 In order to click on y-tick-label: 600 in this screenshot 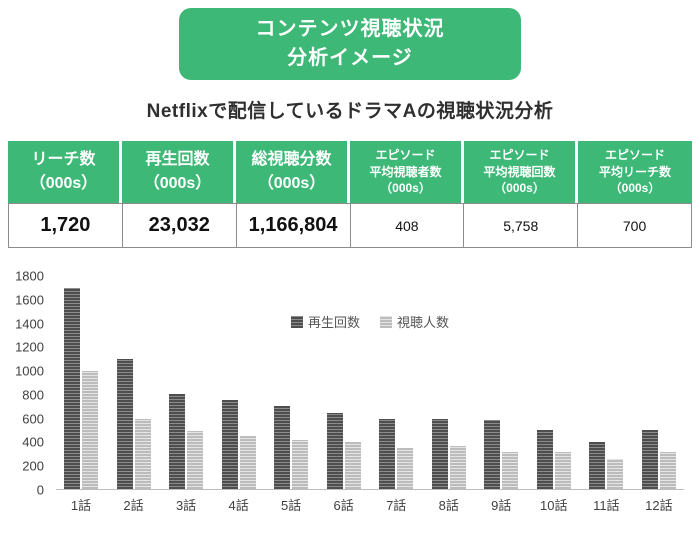, I will do `click(33, 419)`.